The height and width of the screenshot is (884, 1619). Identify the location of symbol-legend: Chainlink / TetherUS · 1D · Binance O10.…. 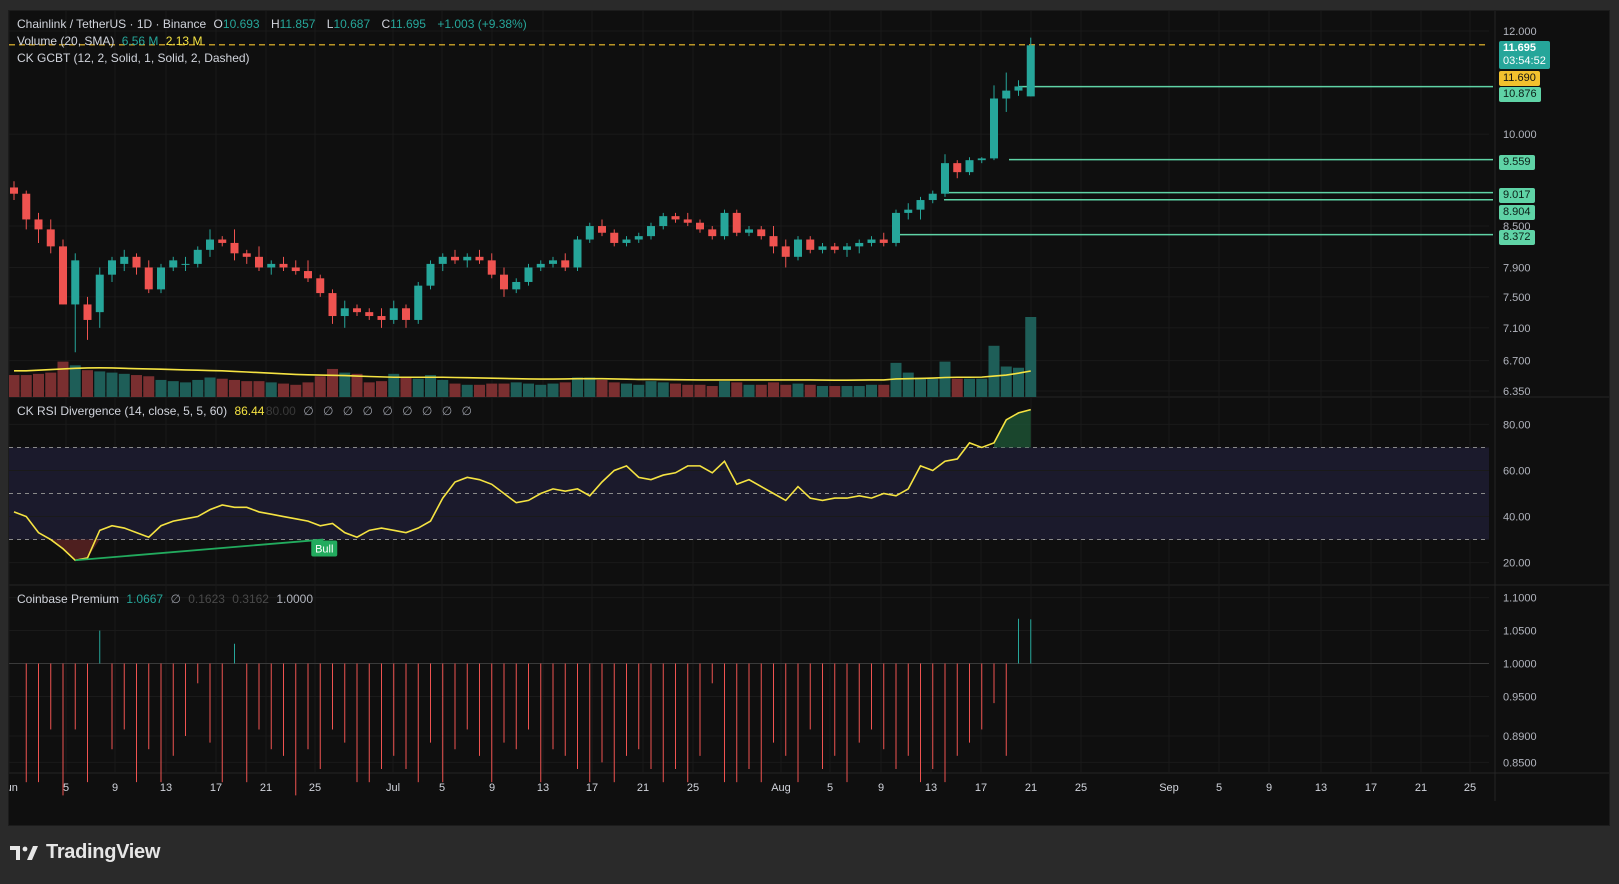
(272, 24).